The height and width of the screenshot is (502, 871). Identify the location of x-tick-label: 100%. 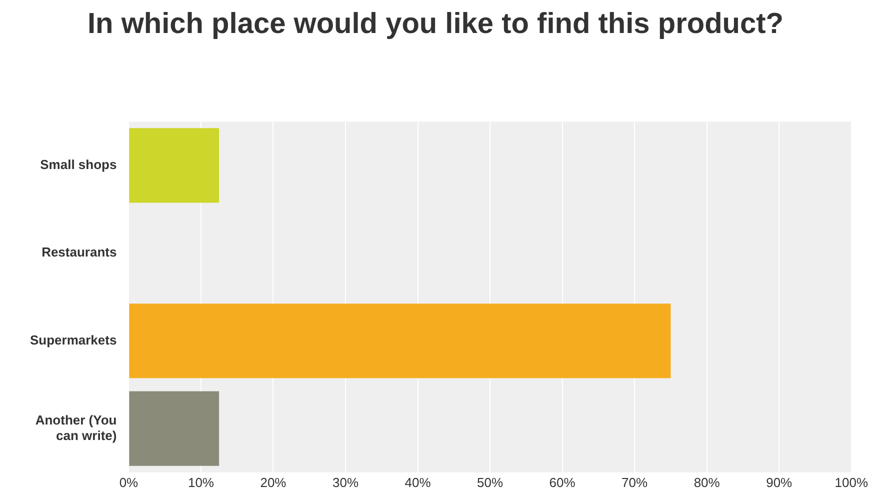
(851, 482).